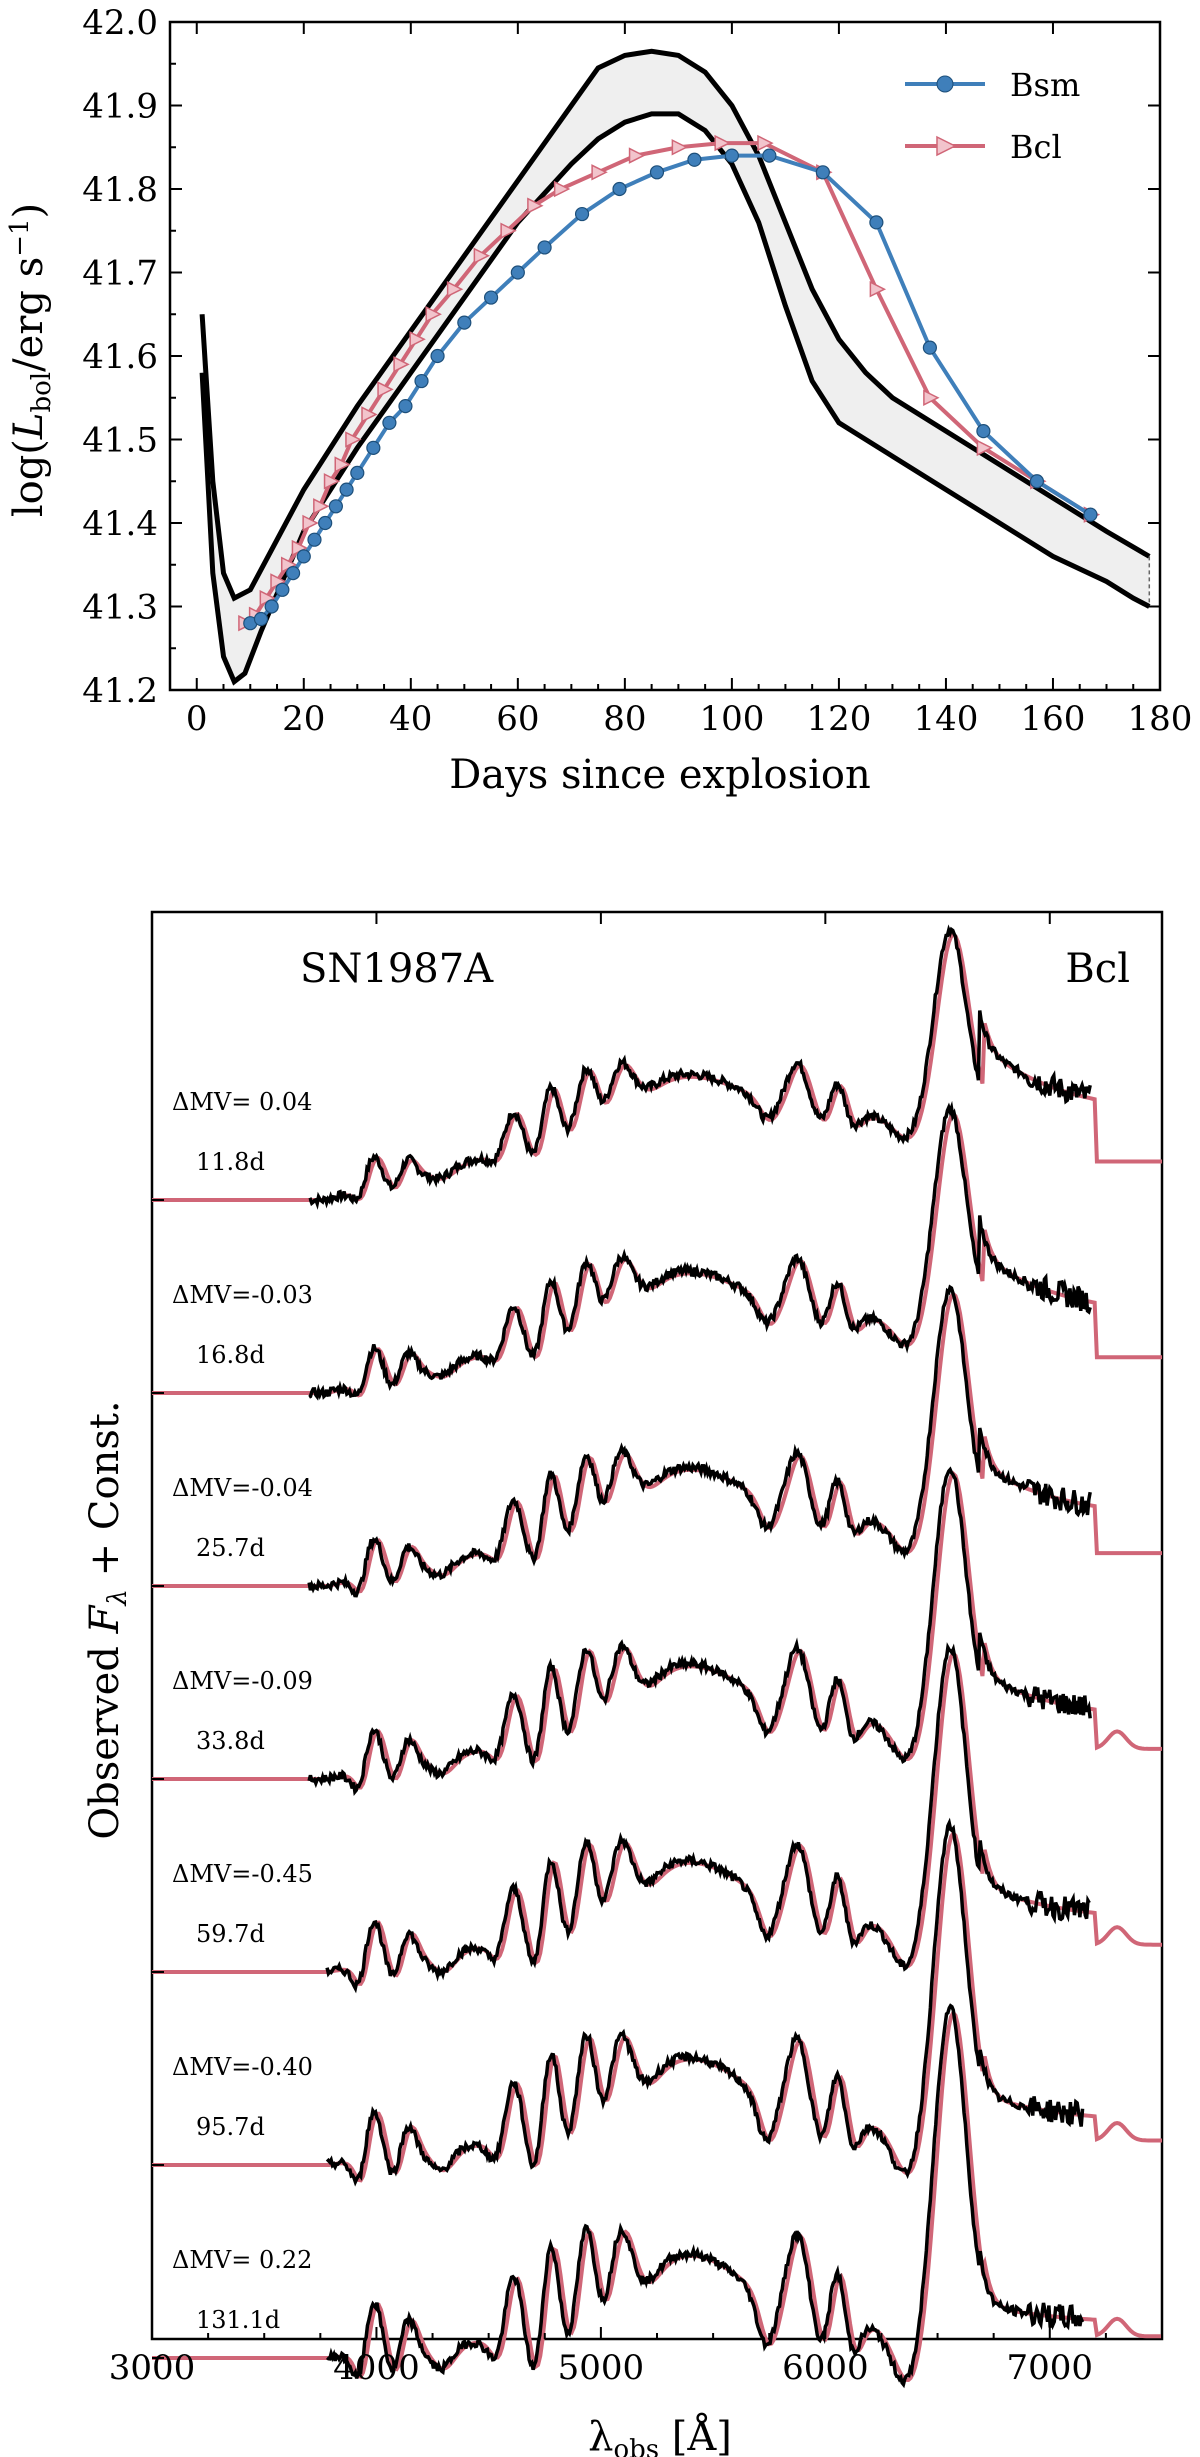  I want to click on y-tick-label: 41.6, so click(120, 357).